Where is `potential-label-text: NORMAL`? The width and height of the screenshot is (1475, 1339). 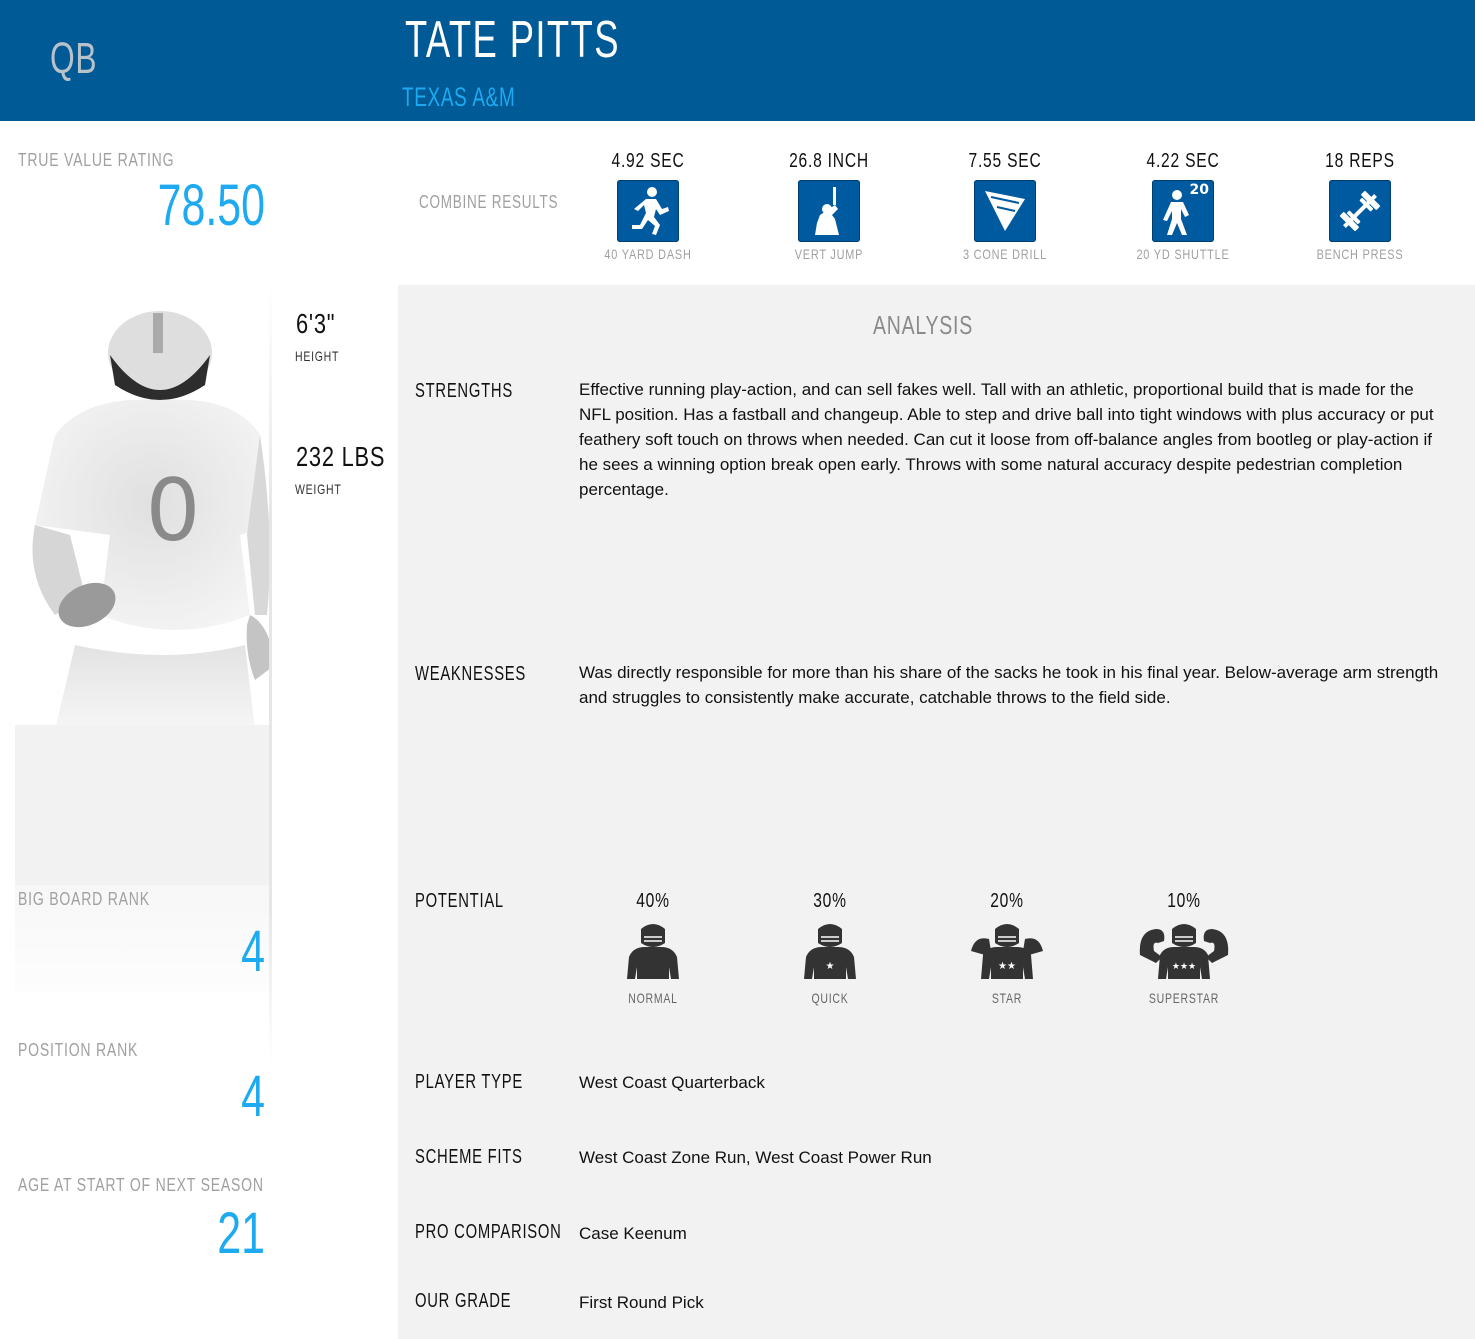 potential-label-text: NORMAL is located at coordinates (653, 998).